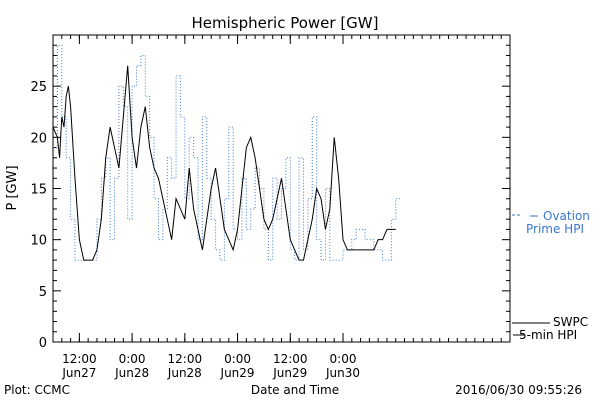 This screenshot has width=600, height=400. Describe the element at coordinates (518, 390) in the screenshot. I see `timestamp: 2016/06/30 09:55:26` at that location.